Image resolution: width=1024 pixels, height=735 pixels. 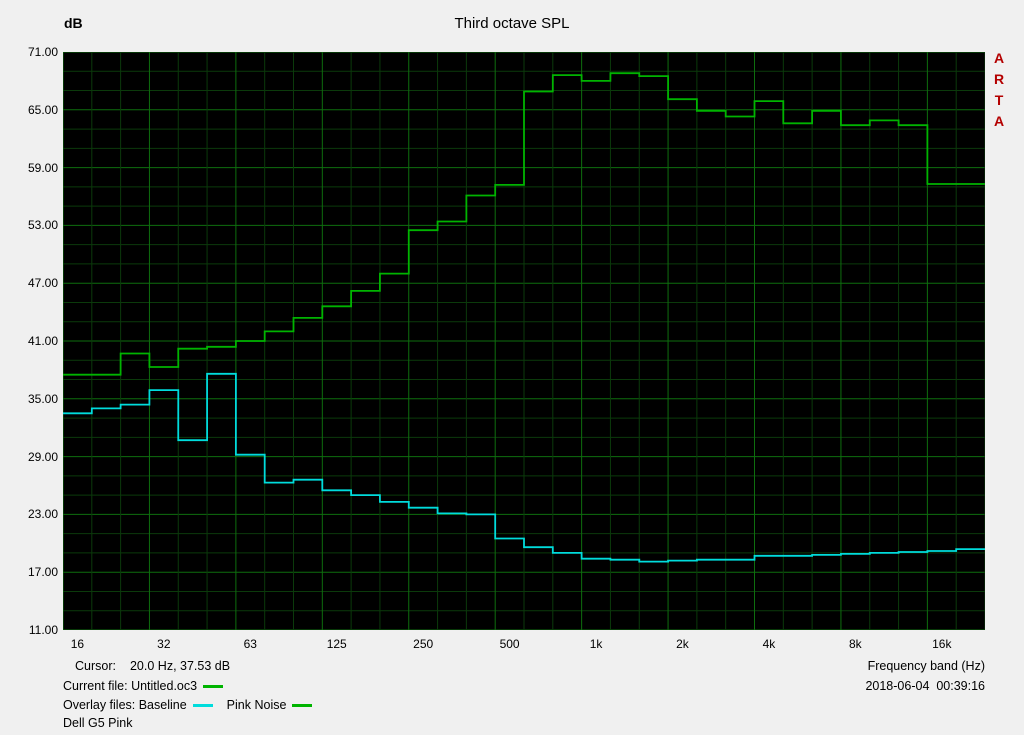 What do you see at coordinates (43, 630) in the screenshot?
I see `y-tick-label: 11.00` at bounding box center [43, 630].